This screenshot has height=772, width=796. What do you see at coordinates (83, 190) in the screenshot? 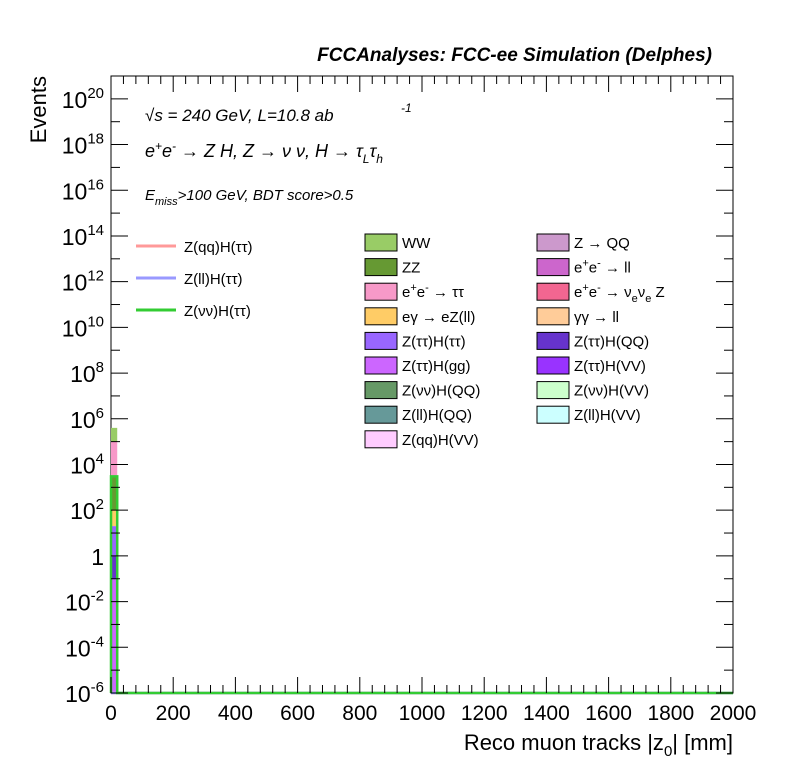
I see `y-tick-label: 10¹⁶` at bounding box center [83, 190].